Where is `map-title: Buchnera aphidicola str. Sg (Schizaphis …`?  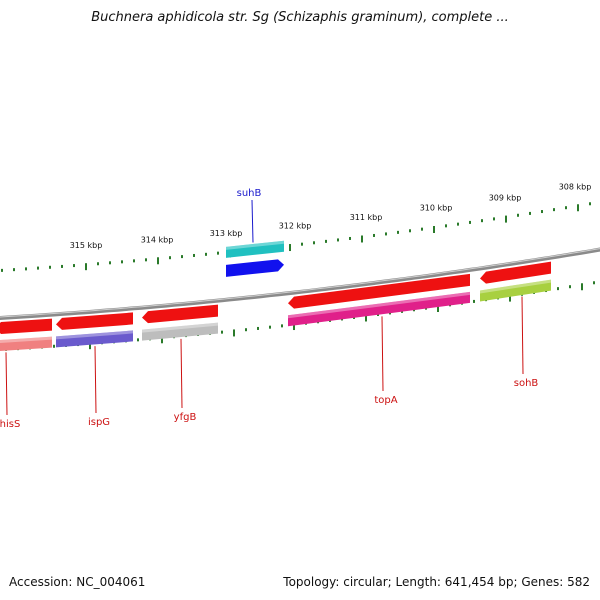
map-title: Buchnera aphidicola str. Sg (Schizaphis … is located at coordinates (300, 17).